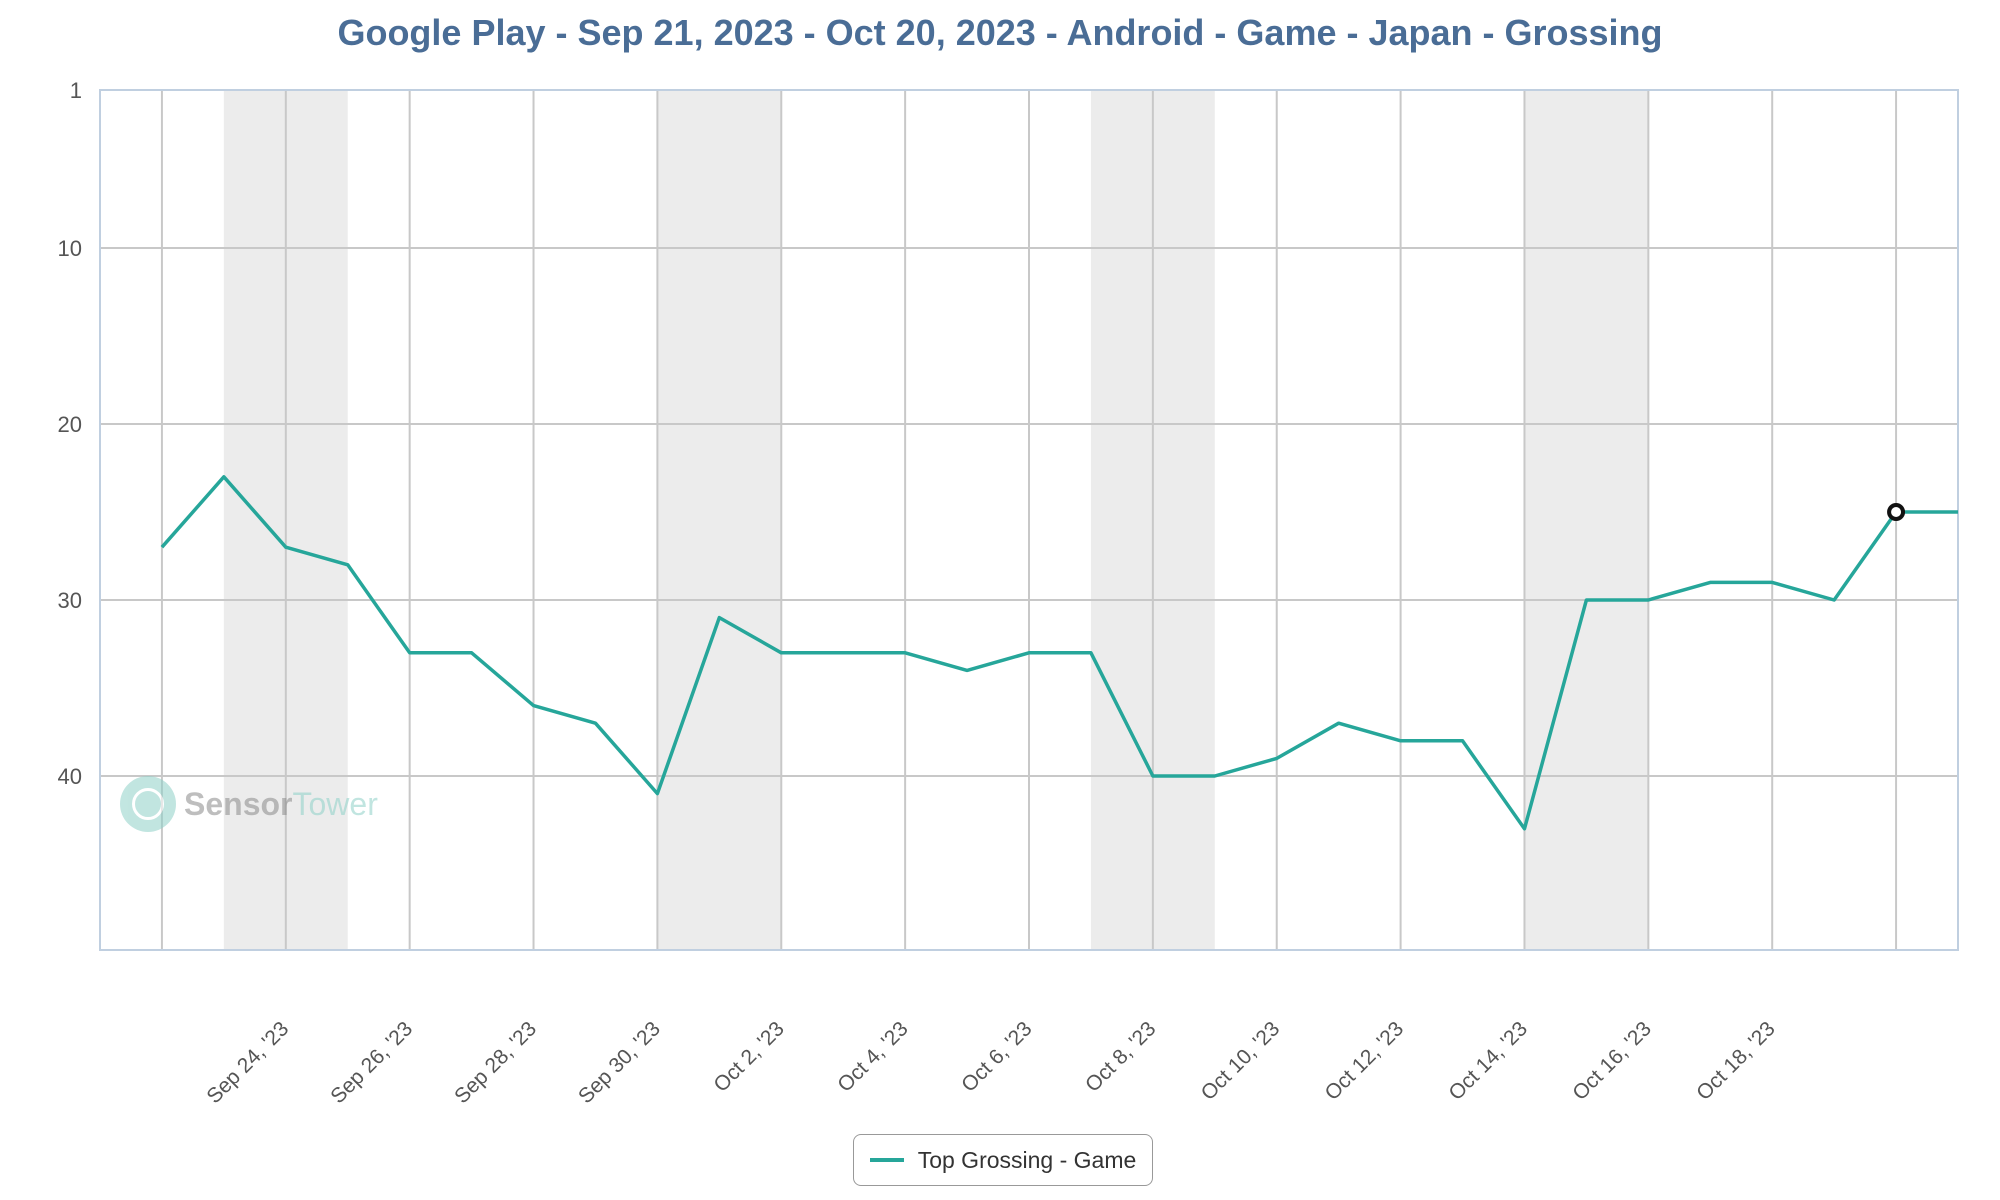  Describe the element at coordinates (1120, 1056) in the screenshot. I see `x-tick-label-7: Oct 8, '23` at that location.